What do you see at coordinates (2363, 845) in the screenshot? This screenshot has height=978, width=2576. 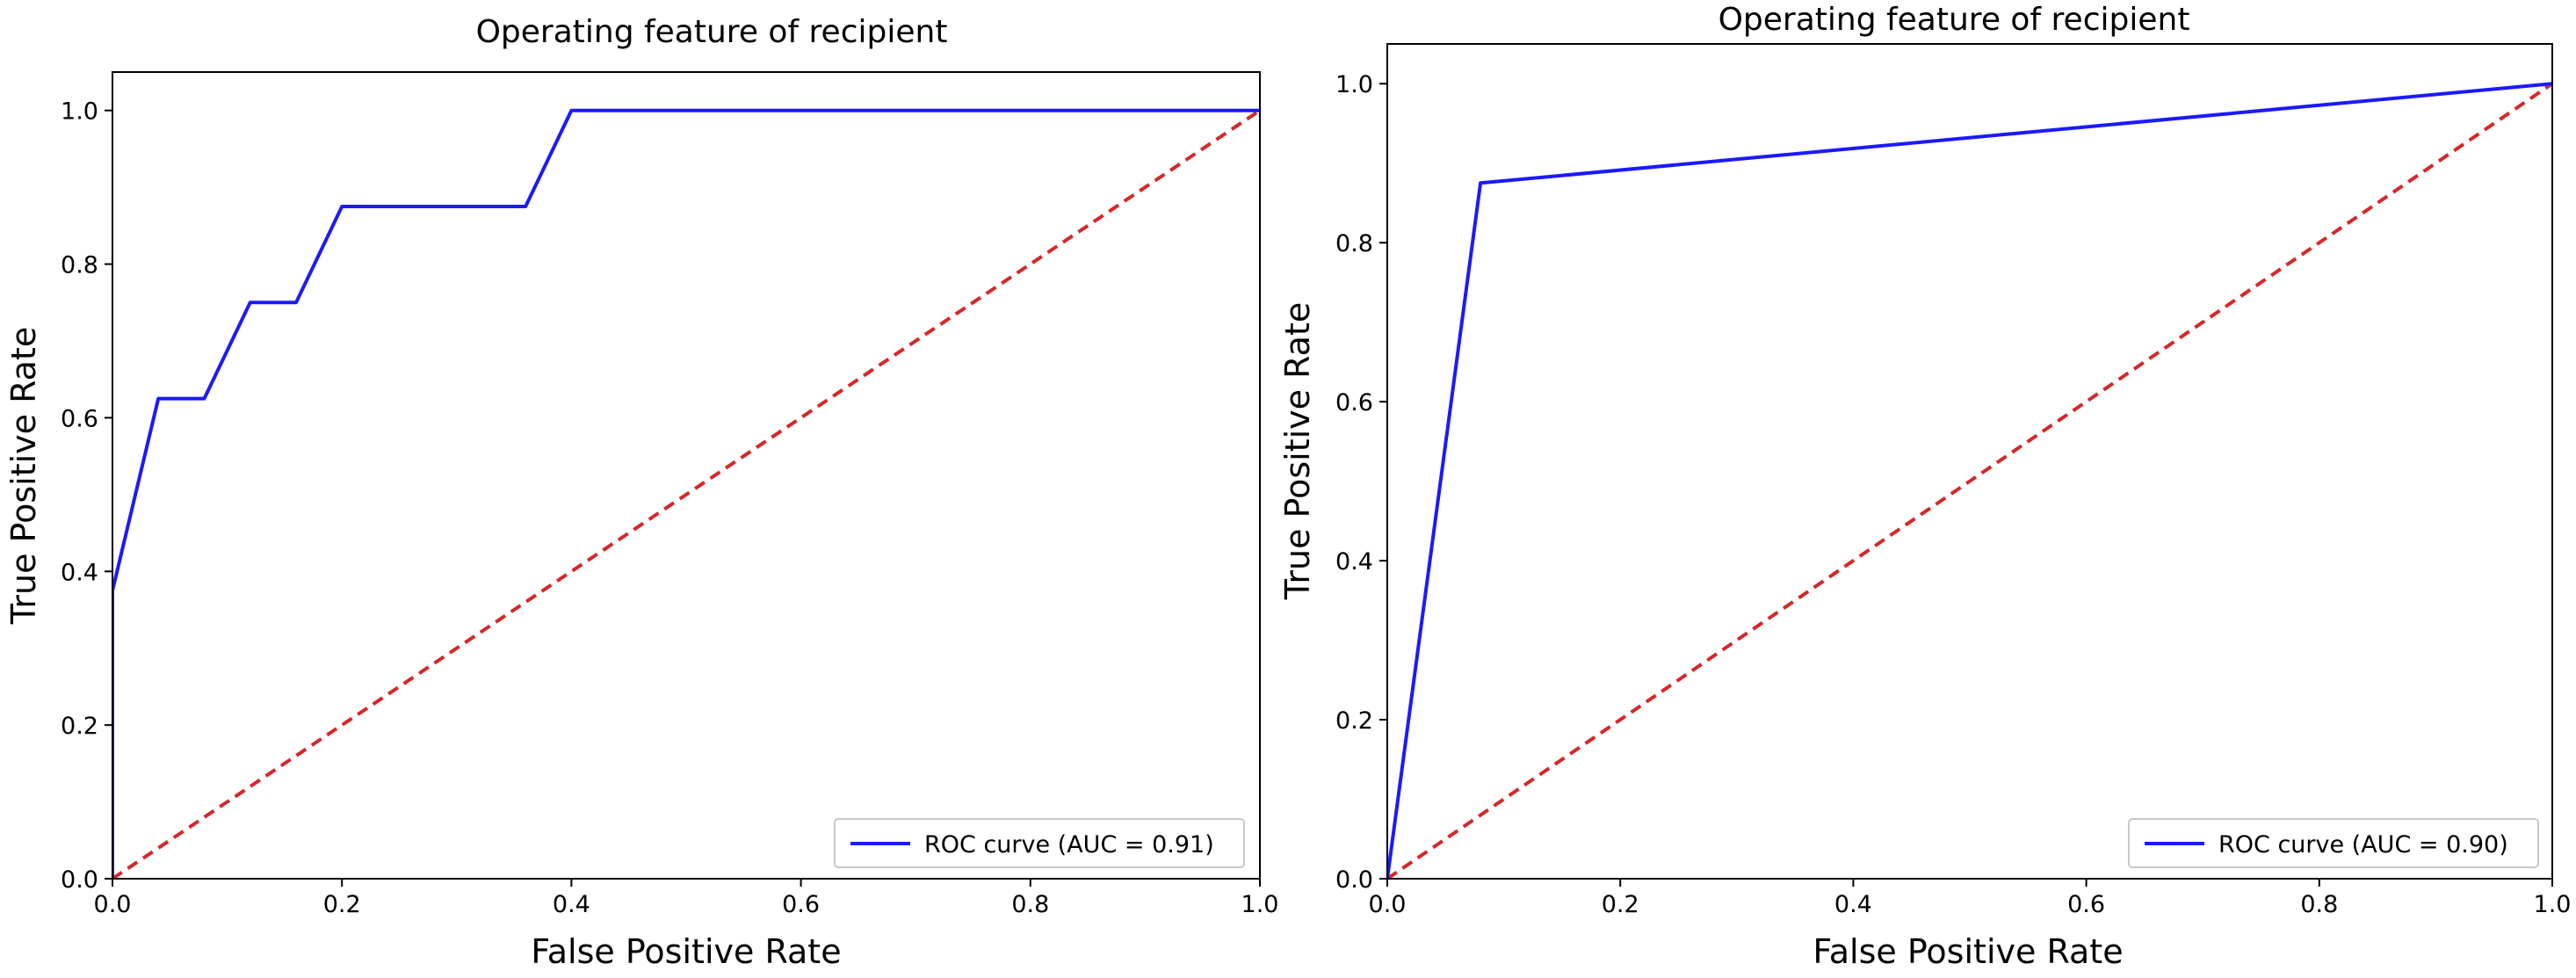 I see `legend-label: ROC curve (AUC = 0.90)` at bounding box center [2363, 845].